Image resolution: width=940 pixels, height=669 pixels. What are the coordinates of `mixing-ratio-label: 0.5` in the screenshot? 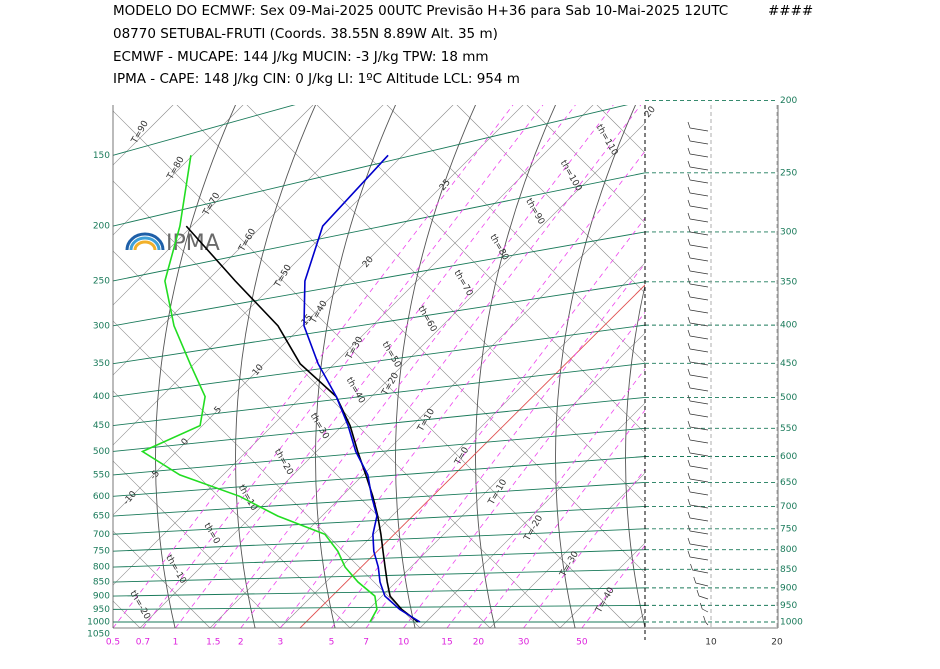 It's located at (113, 643).